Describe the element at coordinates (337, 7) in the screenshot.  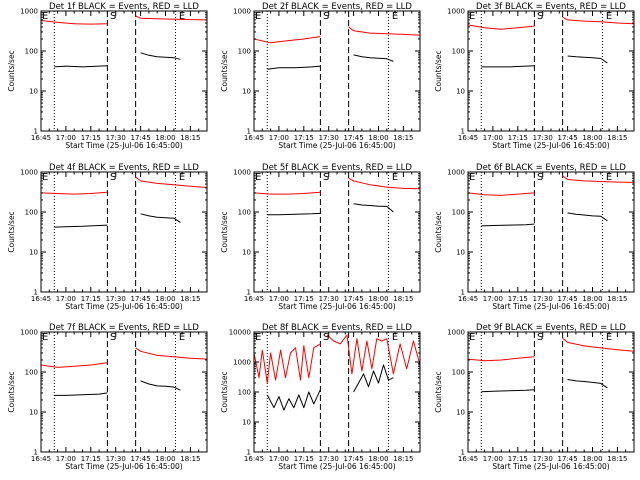
I see `chart-title: Det 2f BLACK = Events, RED = LLD` at that location.